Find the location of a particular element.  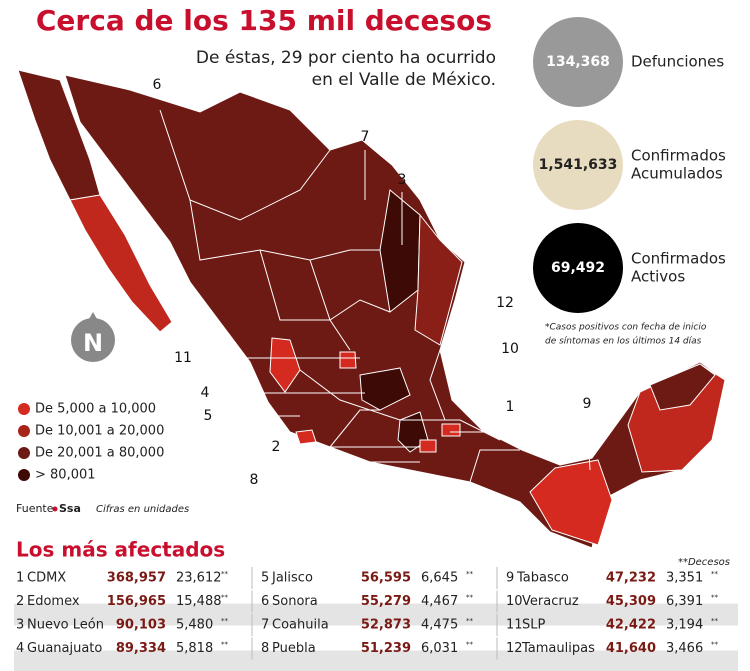

rank: 3 is located at coordinates (20, 625).